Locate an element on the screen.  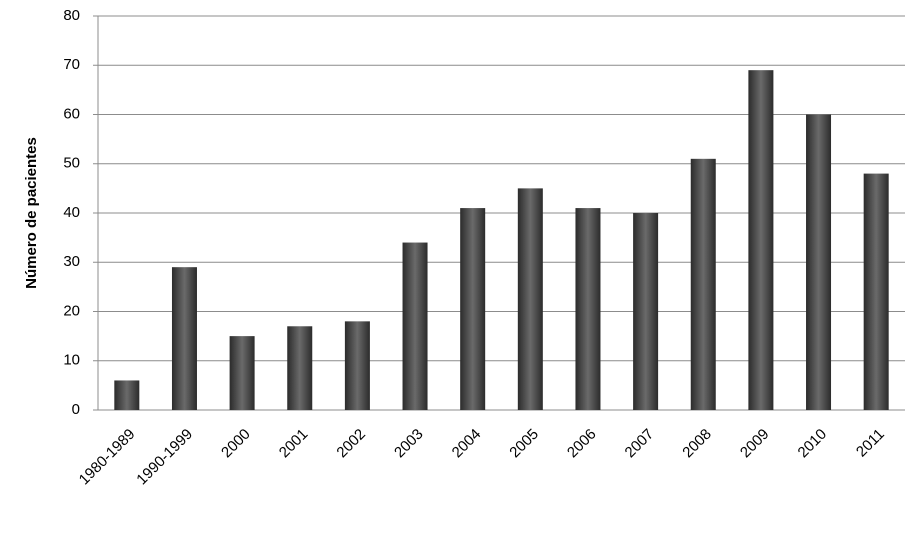
x-tick-label: 2001 is located at coordinates (294, 444).